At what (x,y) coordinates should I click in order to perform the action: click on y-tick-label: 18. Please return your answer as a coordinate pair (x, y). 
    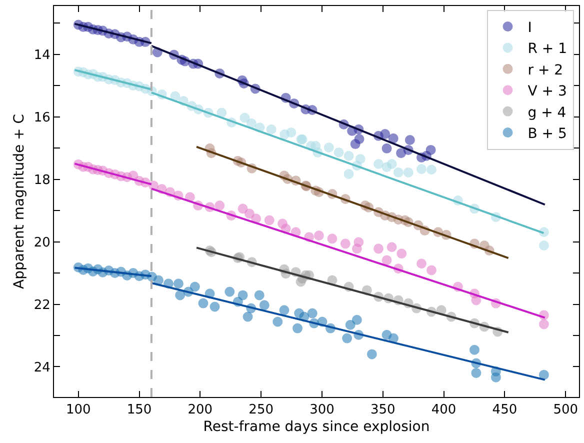
    Looking at the image, I should click on (42, 180).